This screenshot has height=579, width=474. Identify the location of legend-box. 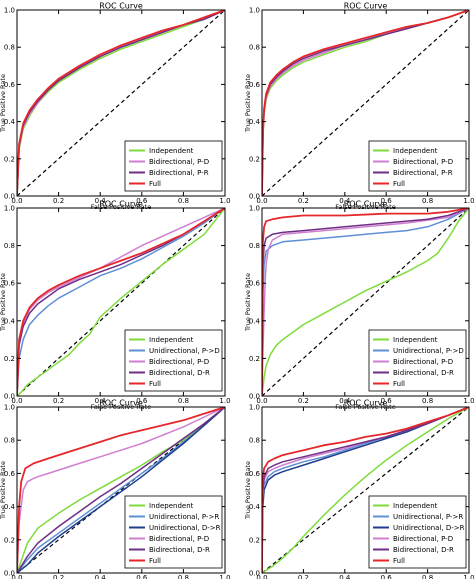
(417, 532).